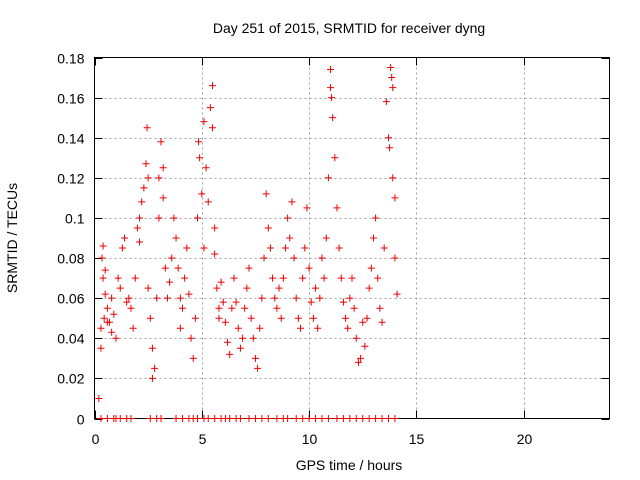 The width and height of the screenshot is (640, 480). What do you see at coordinates (70, 259) in the screenshot?
I see `y-tick-label: 0.08` at bounding box center [70, 259].